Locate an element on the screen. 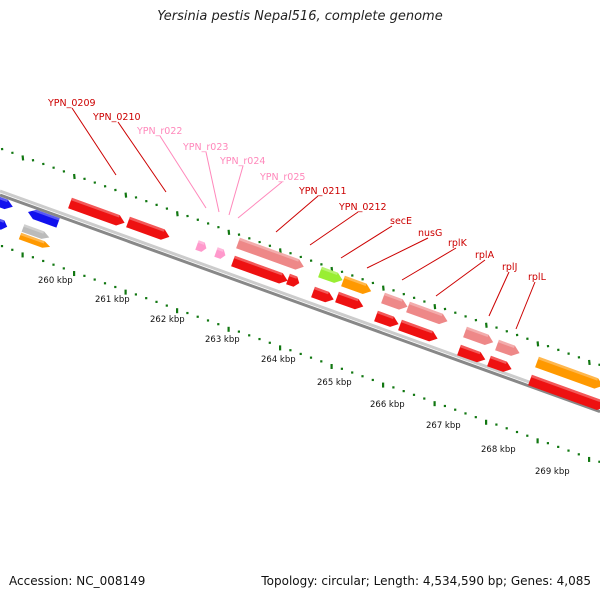 Image resolution: width=600 pixels, height=600 pixels. gene-label: YPN_0210 is located at coordinates (116, 117).